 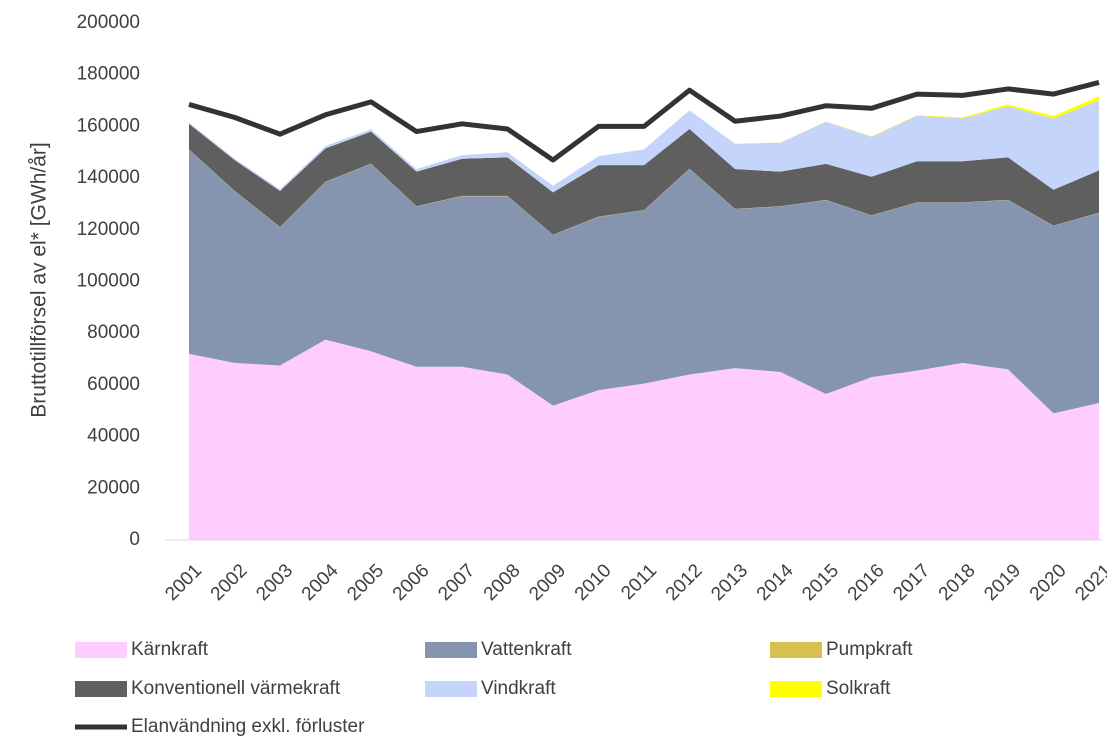 What do you see at coordinates (1089, 582) in the screenshot?
I see `x-tick-label: 2021` at bounding box center [1089, 582].